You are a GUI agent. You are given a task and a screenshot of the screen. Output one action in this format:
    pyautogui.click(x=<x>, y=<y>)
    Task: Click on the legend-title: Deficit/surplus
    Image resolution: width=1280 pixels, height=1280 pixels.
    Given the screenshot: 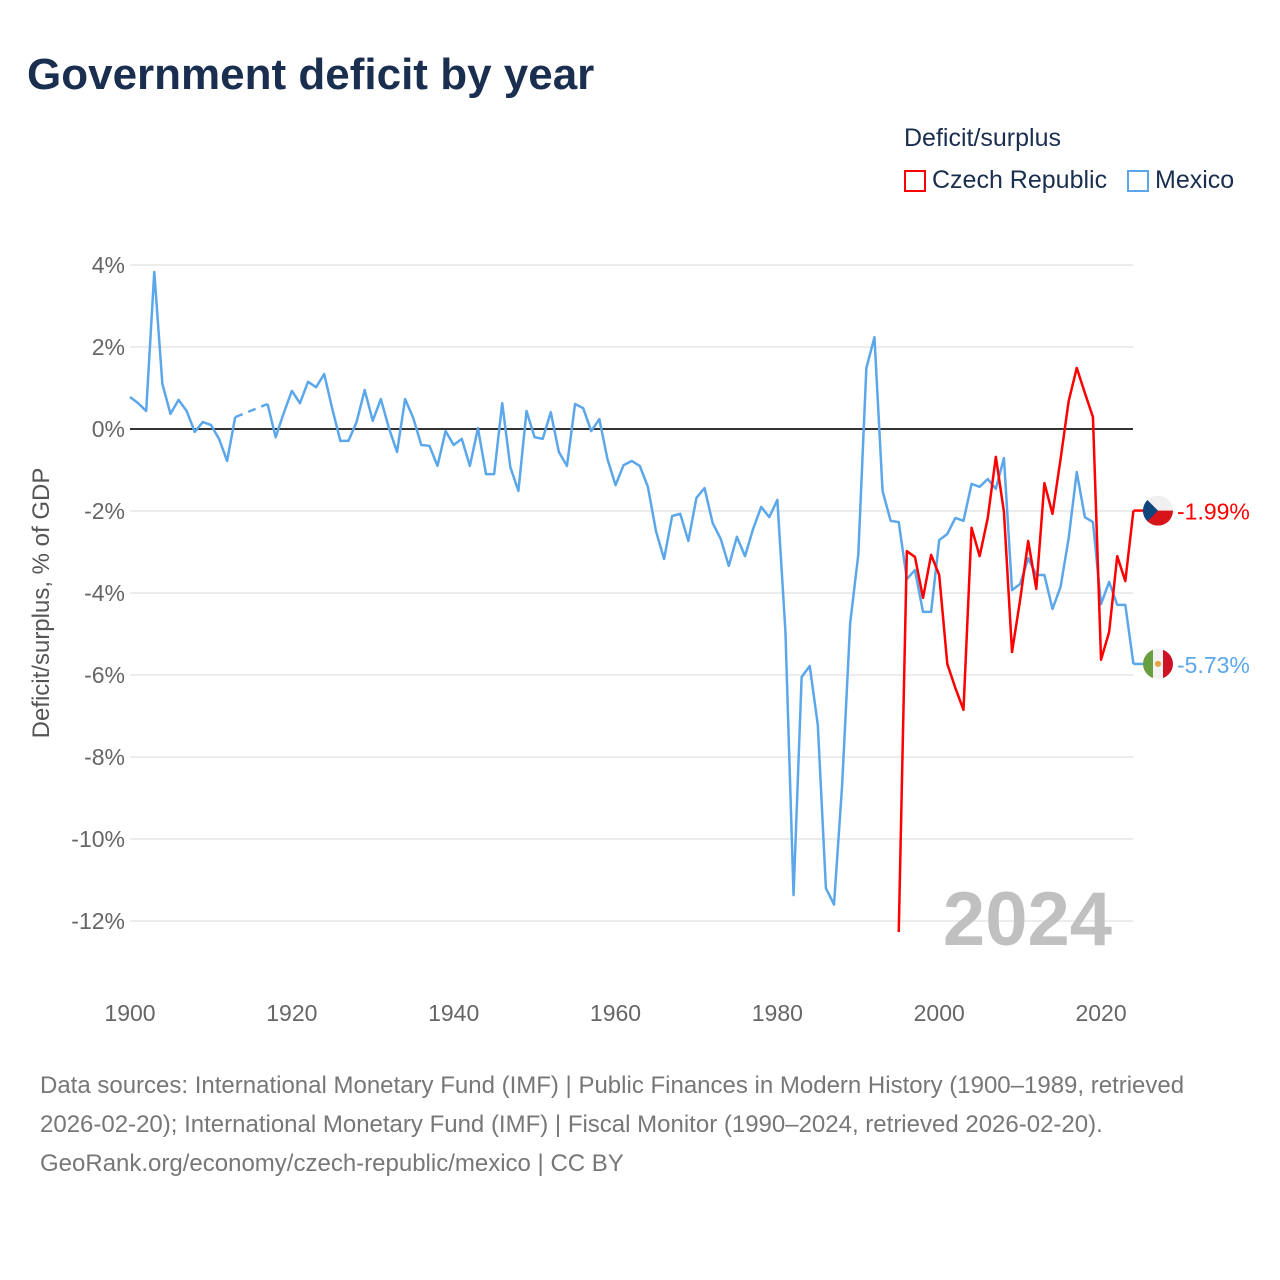 What is the action you would take?
    pyautogui.click(x=982, y=138)
    